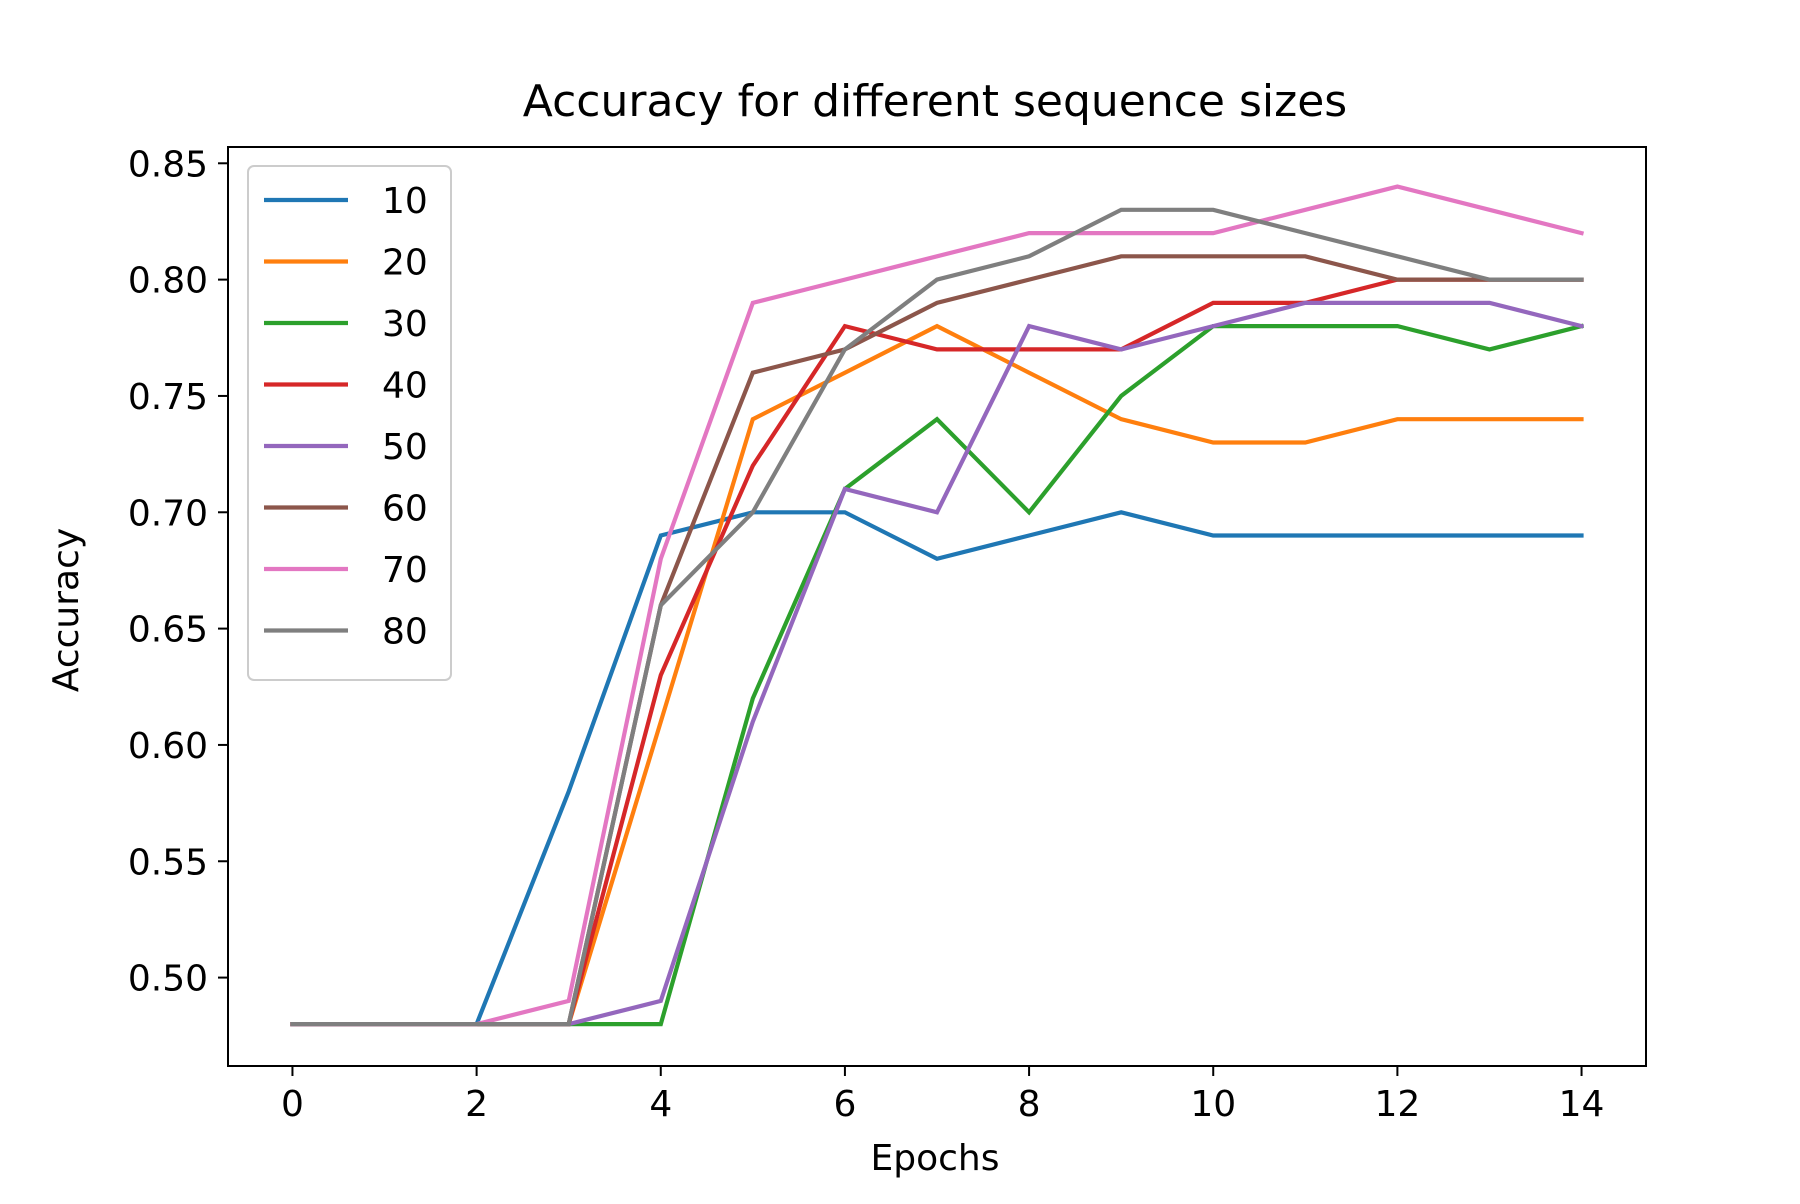 The height and width of the screenshot is (1204, 1800). What do you see at coordinates (168, 164) in the screenshot?
I see `y-tick-label: 0.85` at bounding box center [168, 164].